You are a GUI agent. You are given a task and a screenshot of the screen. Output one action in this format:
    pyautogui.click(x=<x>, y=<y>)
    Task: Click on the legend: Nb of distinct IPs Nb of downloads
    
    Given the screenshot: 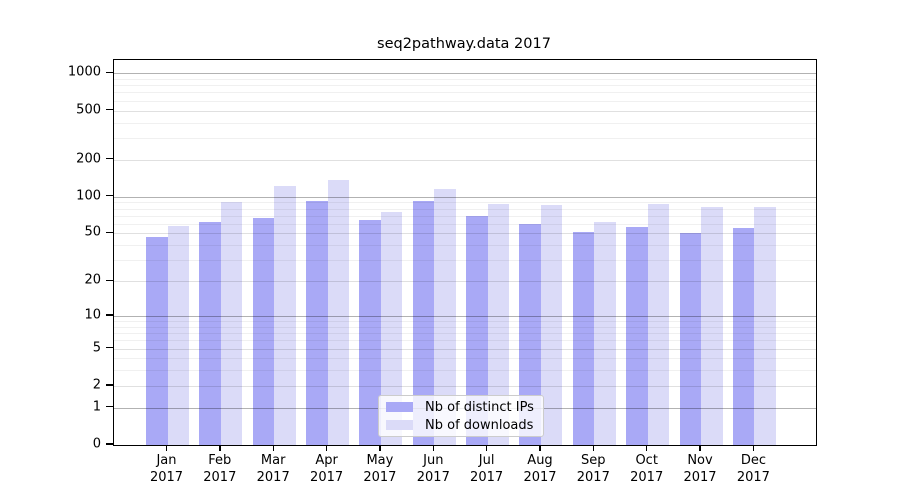 What is the action you would take?
    pyautogui.click(x=461, y=416)
    